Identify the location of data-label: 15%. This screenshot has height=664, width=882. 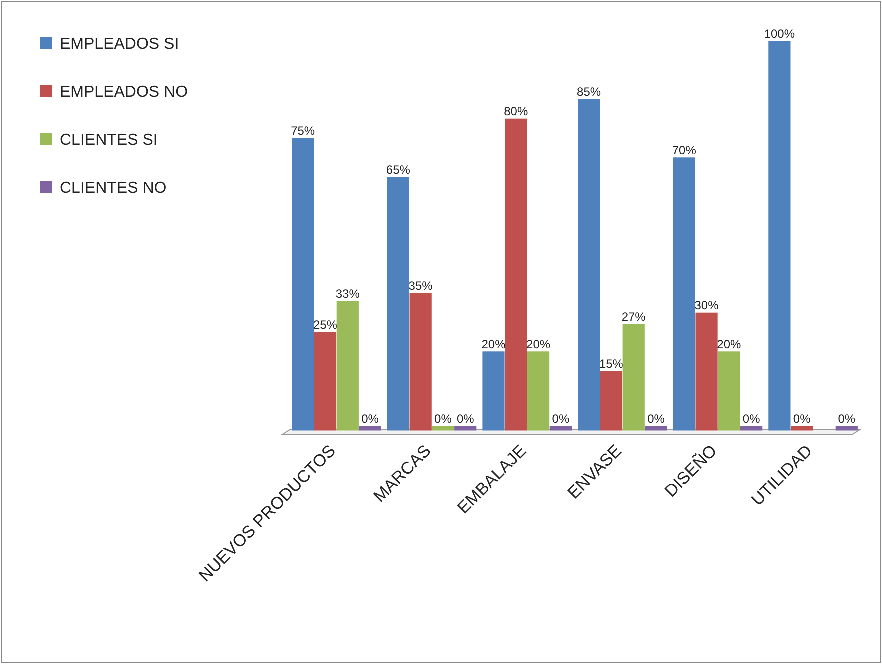
(611, 363).